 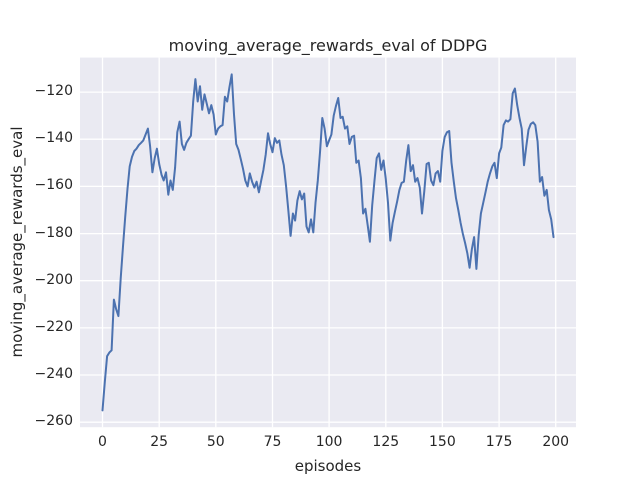 What do you see at coordinates (53, 279) in the screenshot?
I see `y-tick-label: −200` at bounding box center [53, 279].